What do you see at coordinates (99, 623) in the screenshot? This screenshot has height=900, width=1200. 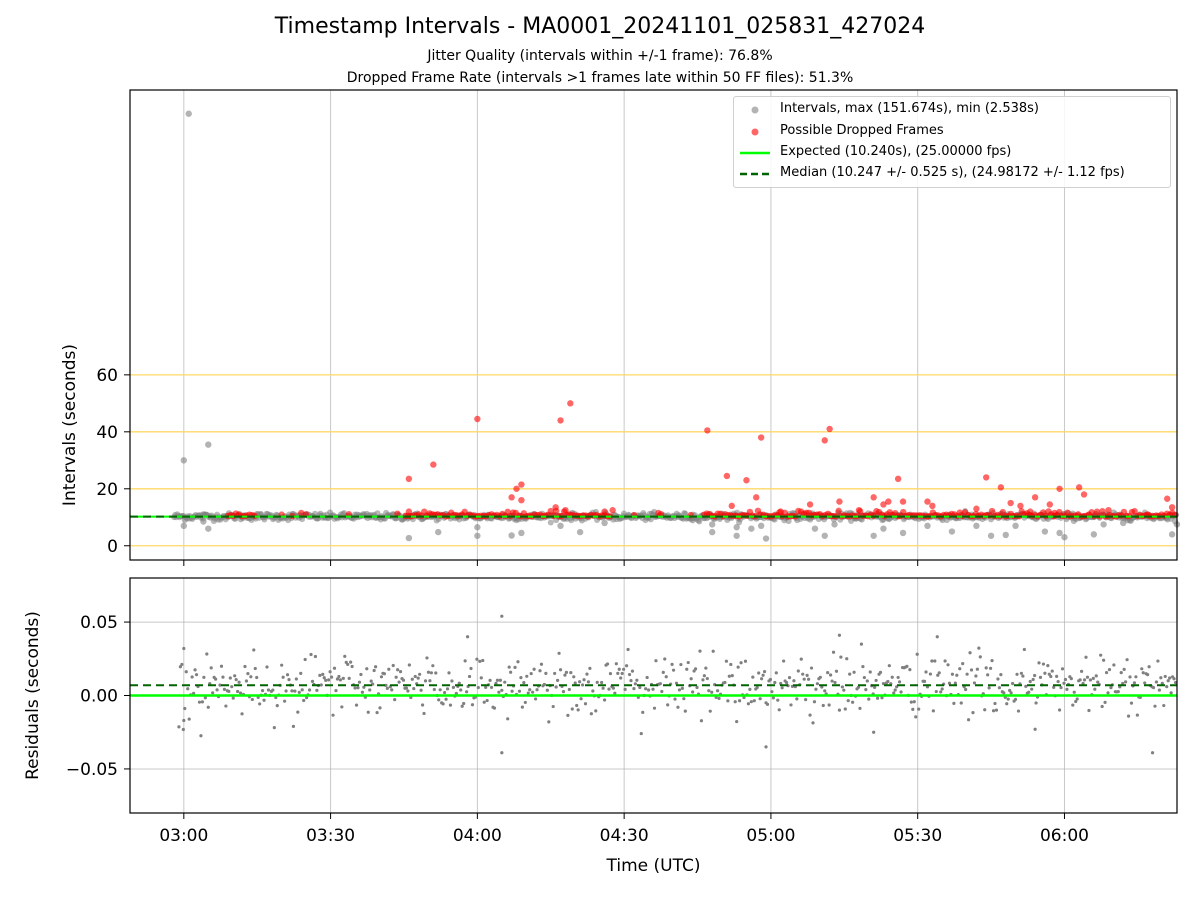 I see `y-tick-label: 0.05` at bounding box center [99, 623].